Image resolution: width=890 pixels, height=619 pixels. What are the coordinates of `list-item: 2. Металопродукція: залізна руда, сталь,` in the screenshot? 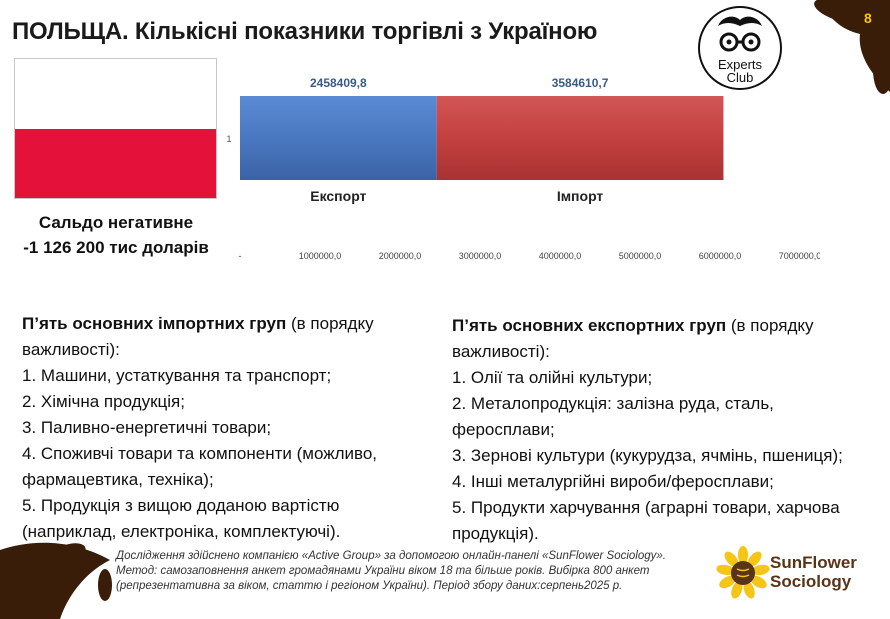 It's located at (613, 403).